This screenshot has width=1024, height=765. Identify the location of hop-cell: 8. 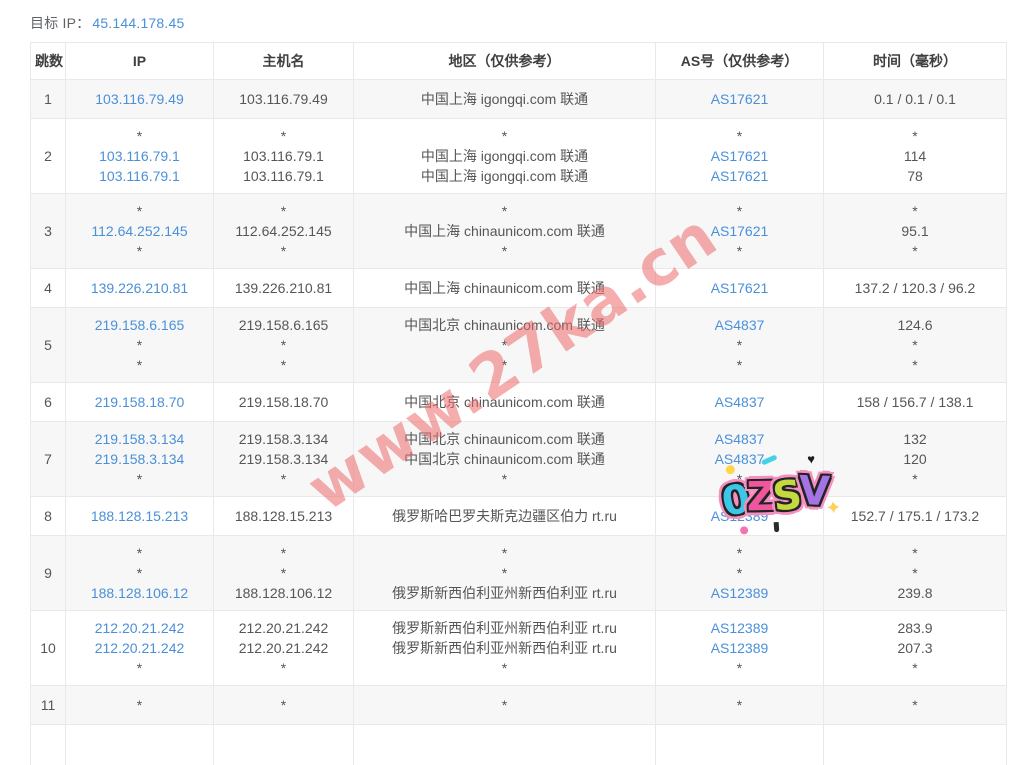
(48, 516).